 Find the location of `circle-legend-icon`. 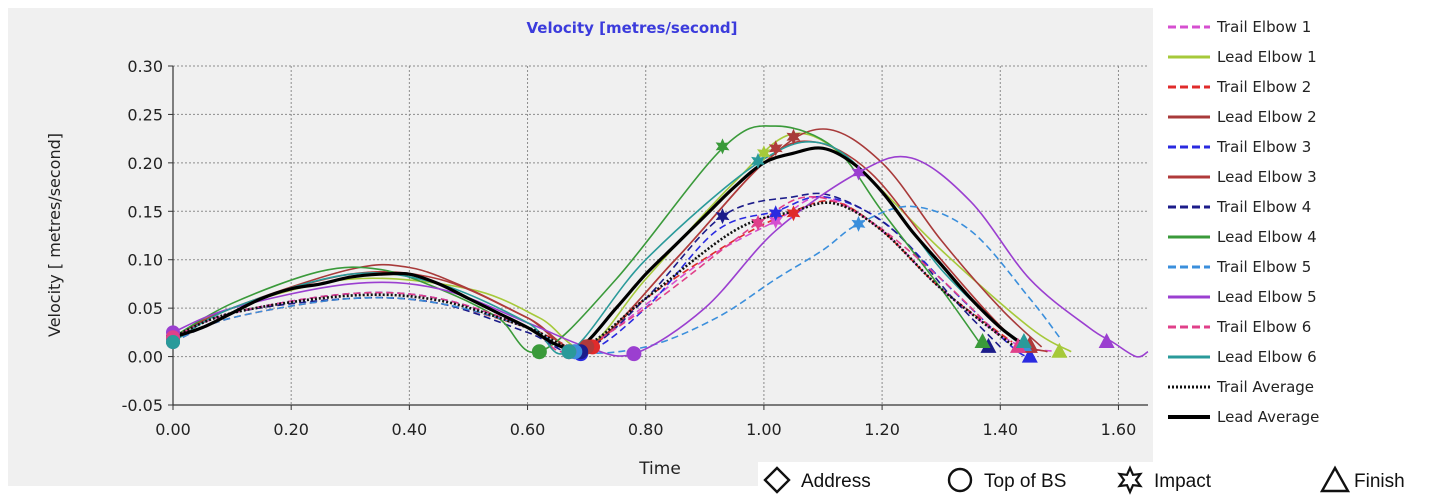

circle-legend-icon is located at coordinates (960, 480).